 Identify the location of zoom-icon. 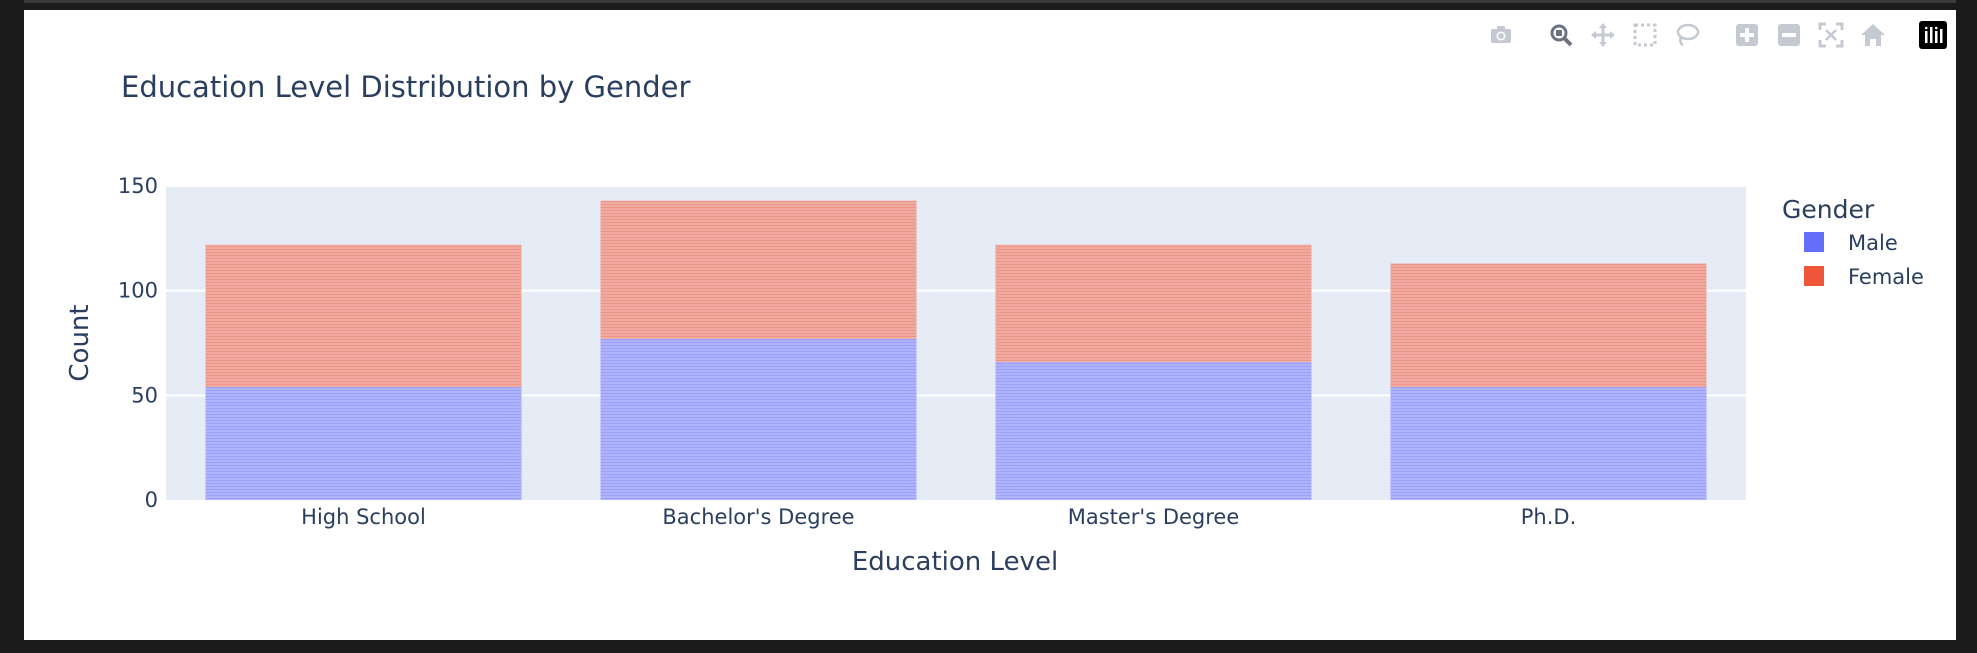
(1561, 35).